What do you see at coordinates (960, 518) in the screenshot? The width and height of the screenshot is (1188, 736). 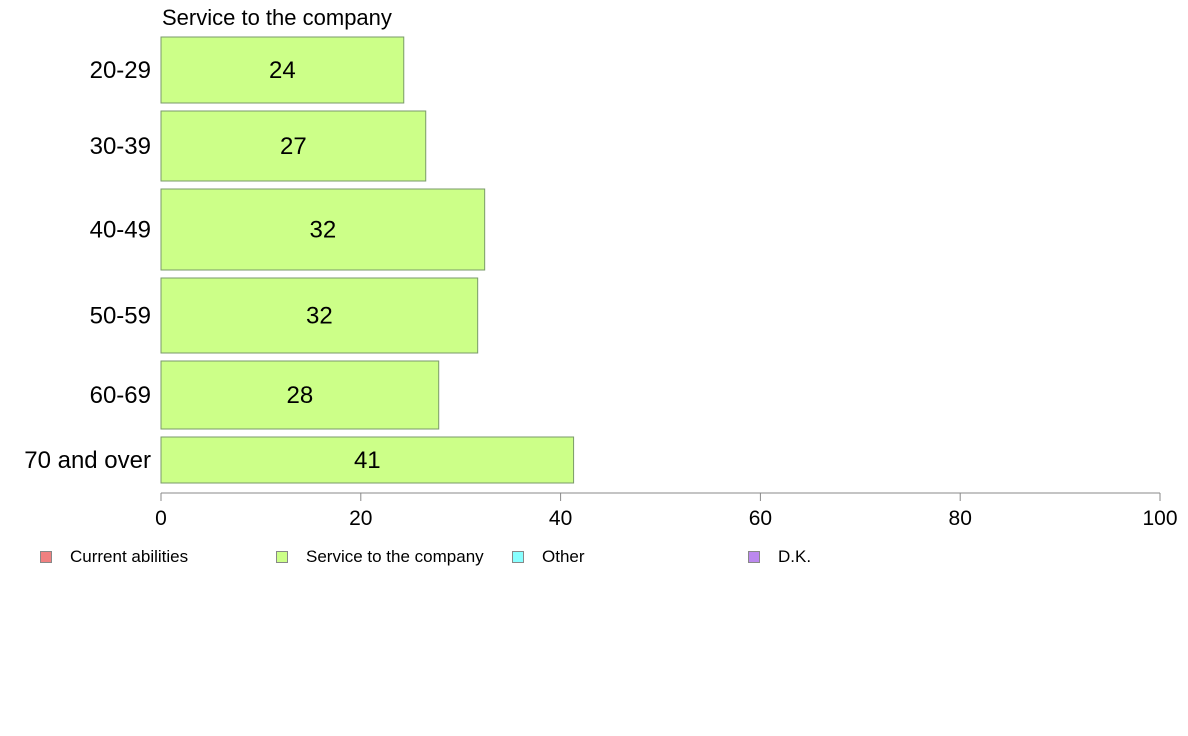 I see `x-tick-label-80: 80` at bounding box center [960, 518].